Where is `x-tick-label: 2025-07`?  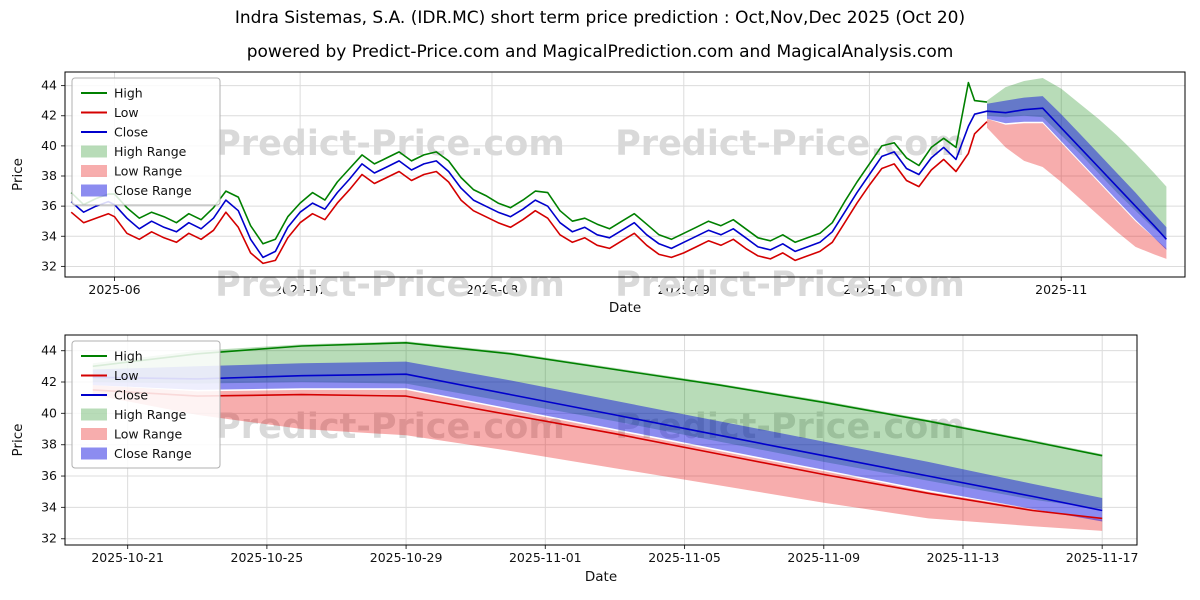 x-tick-label: 2025-07 is located at coordinates (300, 289).